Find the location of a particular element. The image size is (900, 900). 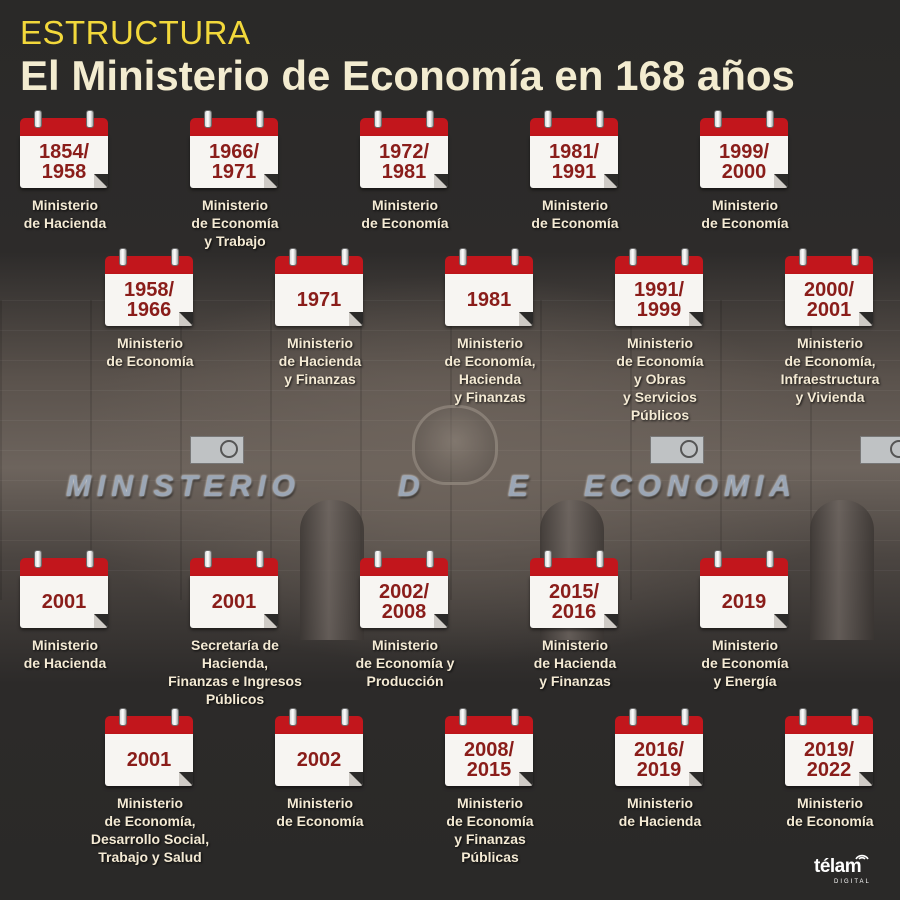

calendar-icon: 2002 is located at coordinates (319, 747).